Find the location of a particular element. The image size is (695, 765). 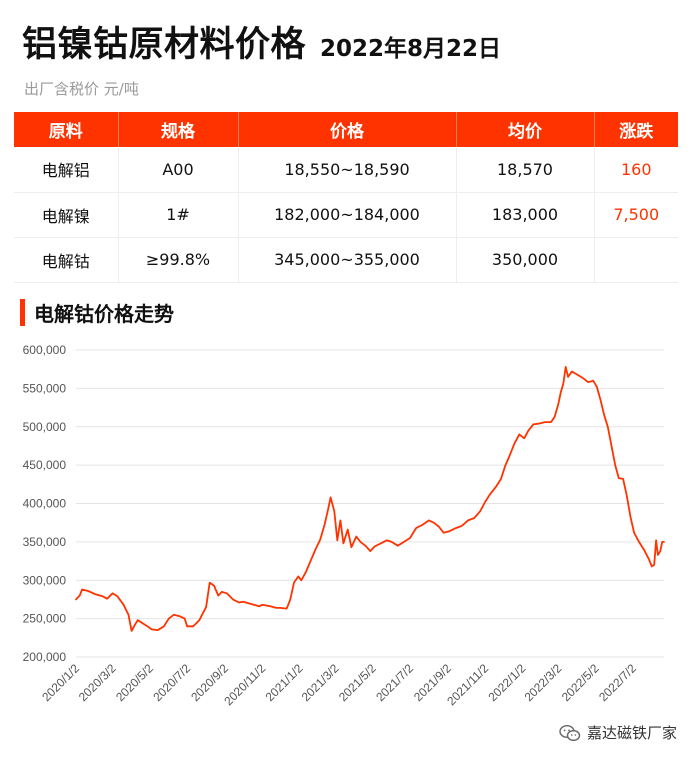

x-tick-label: 2021/3/2 is located at coordinates (320, 682).